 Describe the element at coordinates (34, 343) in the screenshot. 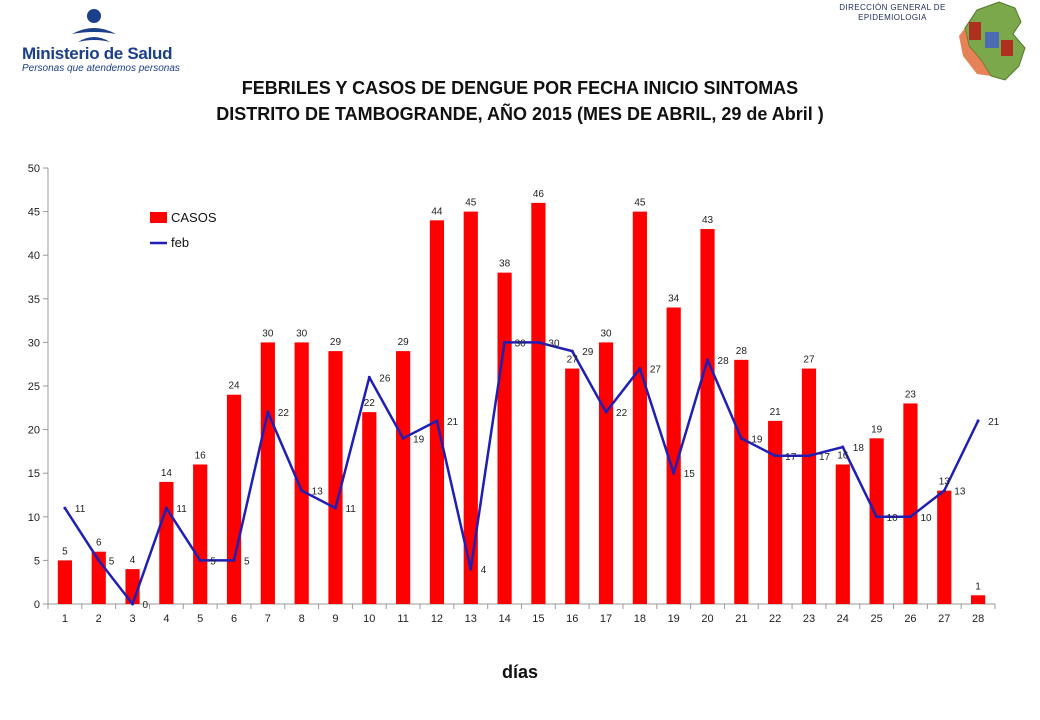

I see `y-tick-label: 30` at that location.